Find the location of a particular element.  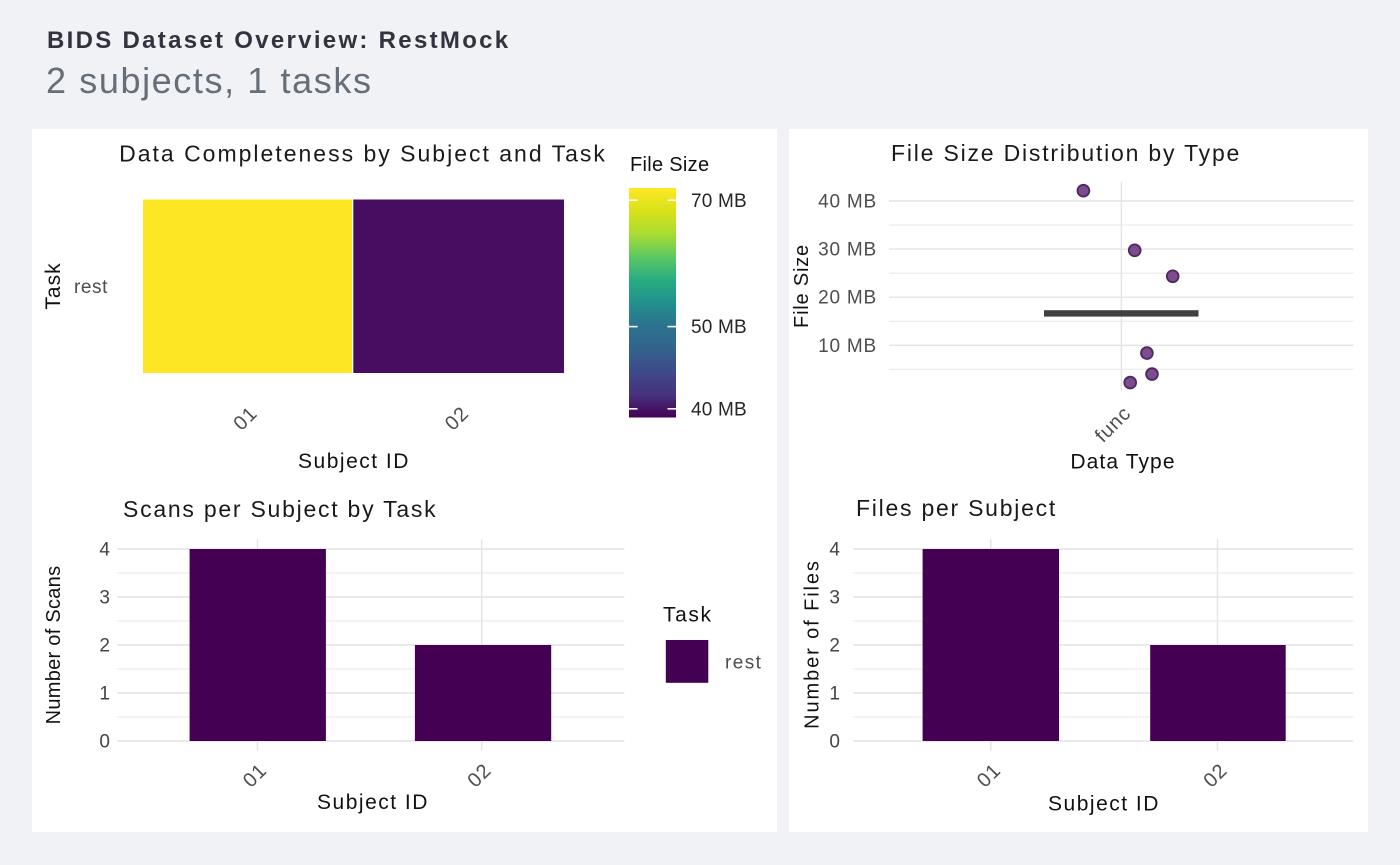

svg-text: 30 MB is located at coordinates (847, 250).